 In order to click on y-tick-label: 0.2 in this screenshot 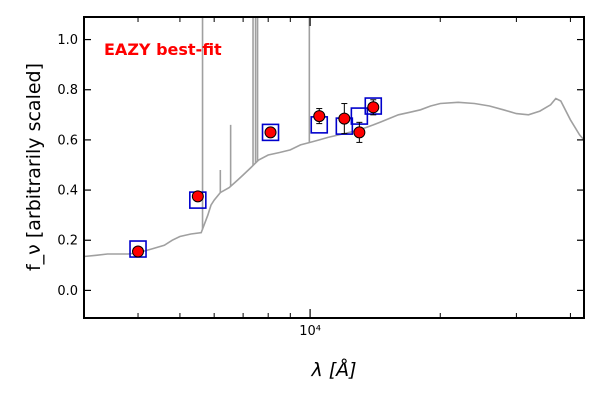, I will do `click(67, 241)`.